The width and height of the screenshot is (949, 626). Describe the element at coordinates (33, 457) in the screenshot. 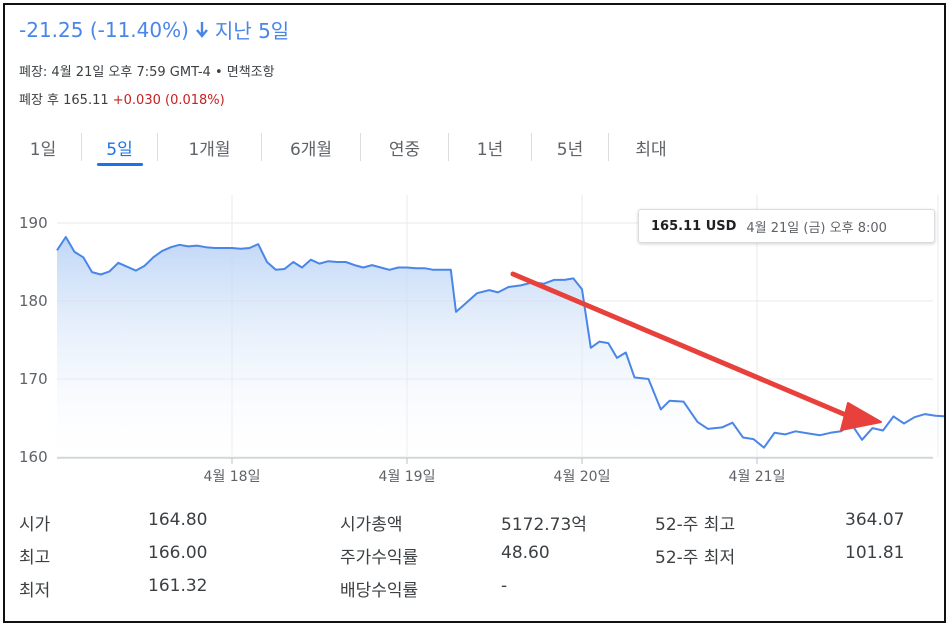

I see `y-tick-label: 160` at that location.